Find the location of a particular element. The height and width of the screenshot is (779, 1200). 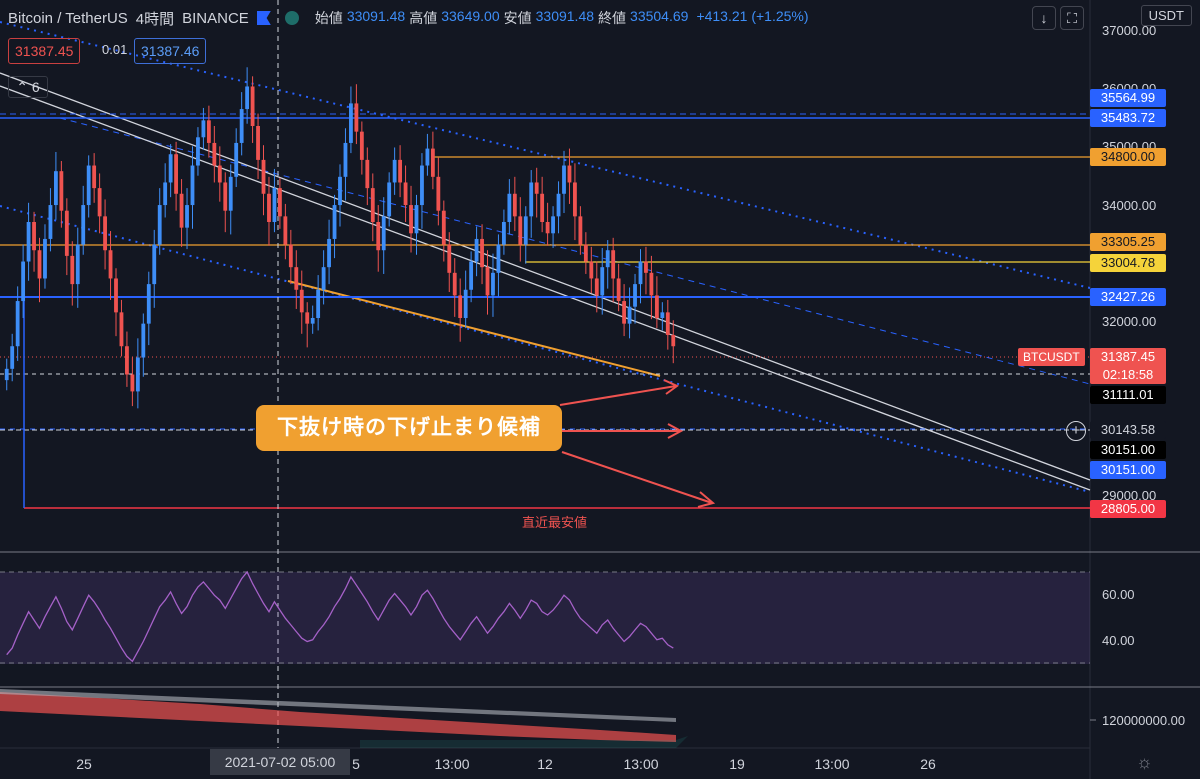

support-line-orange is located at coordinates (474, 328).